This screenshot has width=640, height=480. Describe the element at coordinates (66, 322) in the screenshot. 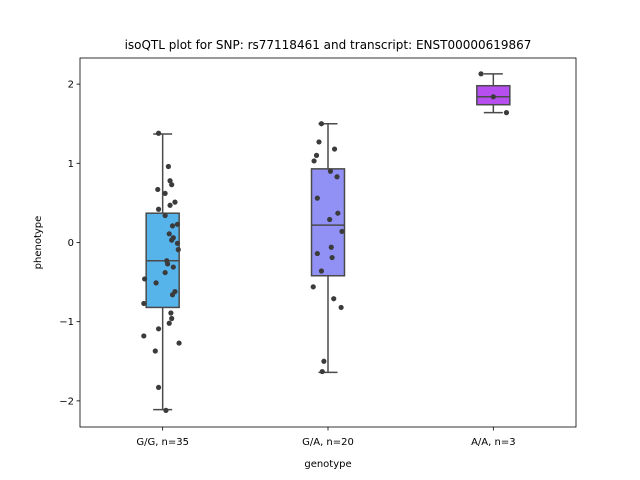

I see `y-tick-label: −1` at that location.